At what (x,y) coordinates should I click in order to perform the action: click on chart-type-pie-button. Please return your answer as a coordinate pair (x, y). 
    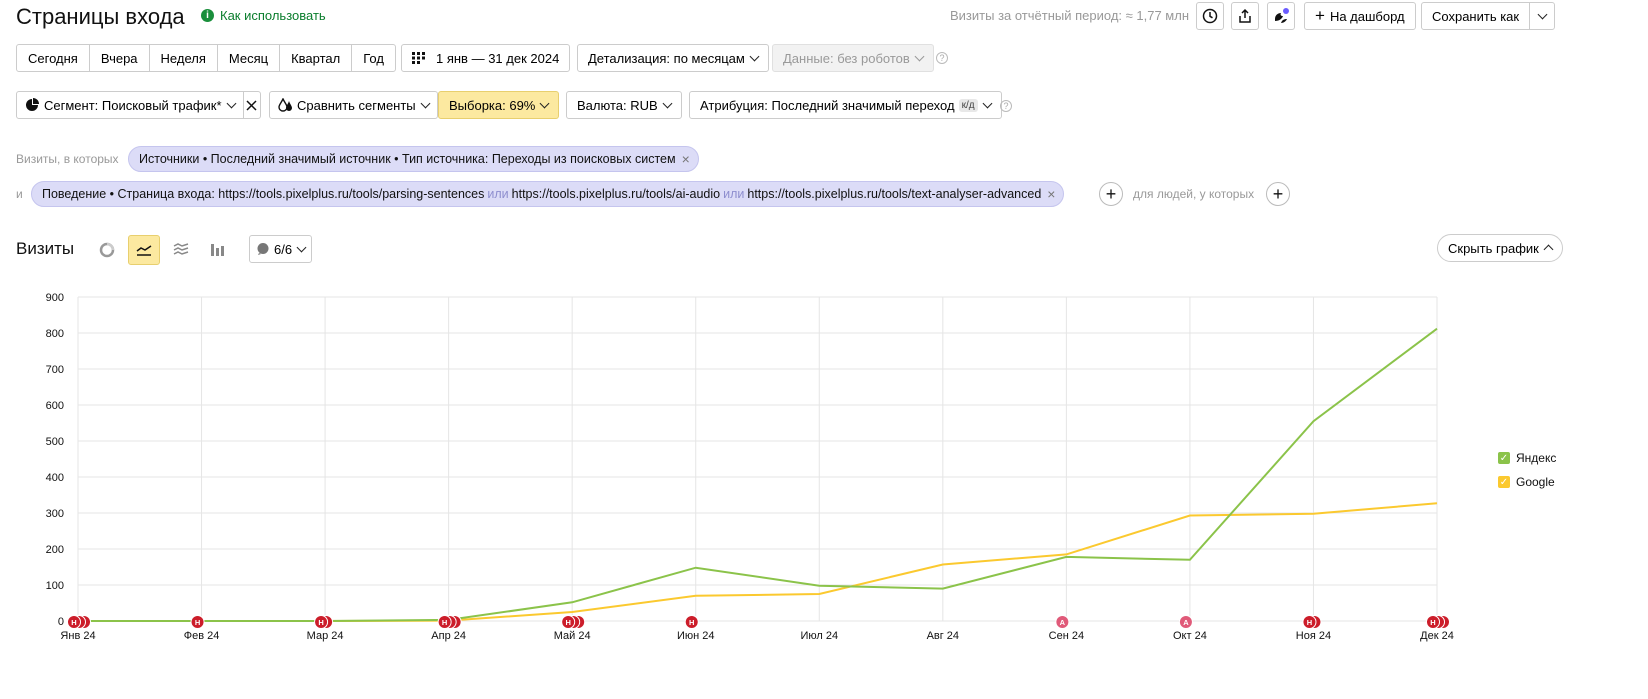
    Looking at the image, I should click on (107, 250).